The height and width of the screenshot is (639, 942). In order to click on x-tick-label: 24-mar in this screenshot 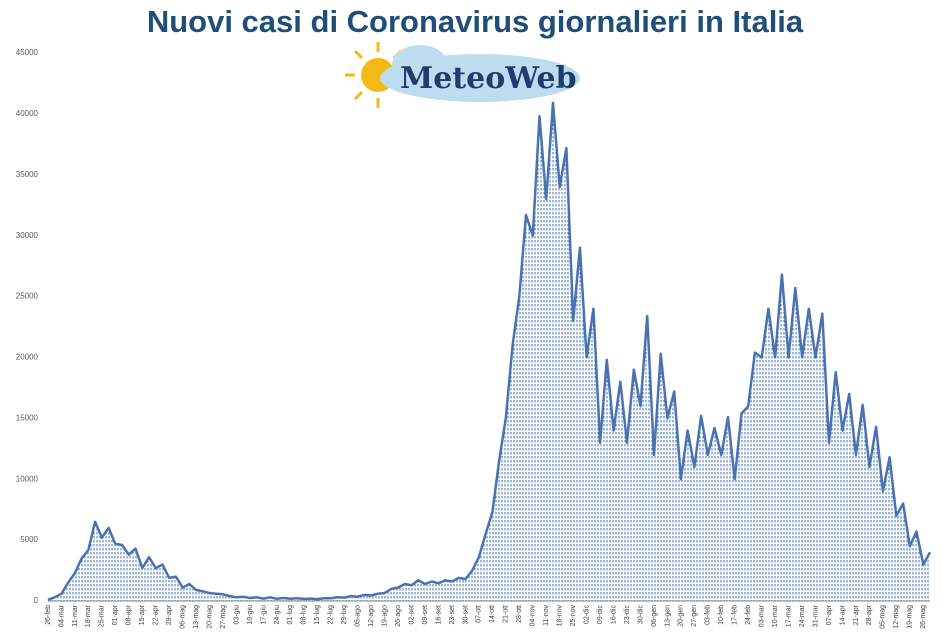, I will do `click(802, 615)`.